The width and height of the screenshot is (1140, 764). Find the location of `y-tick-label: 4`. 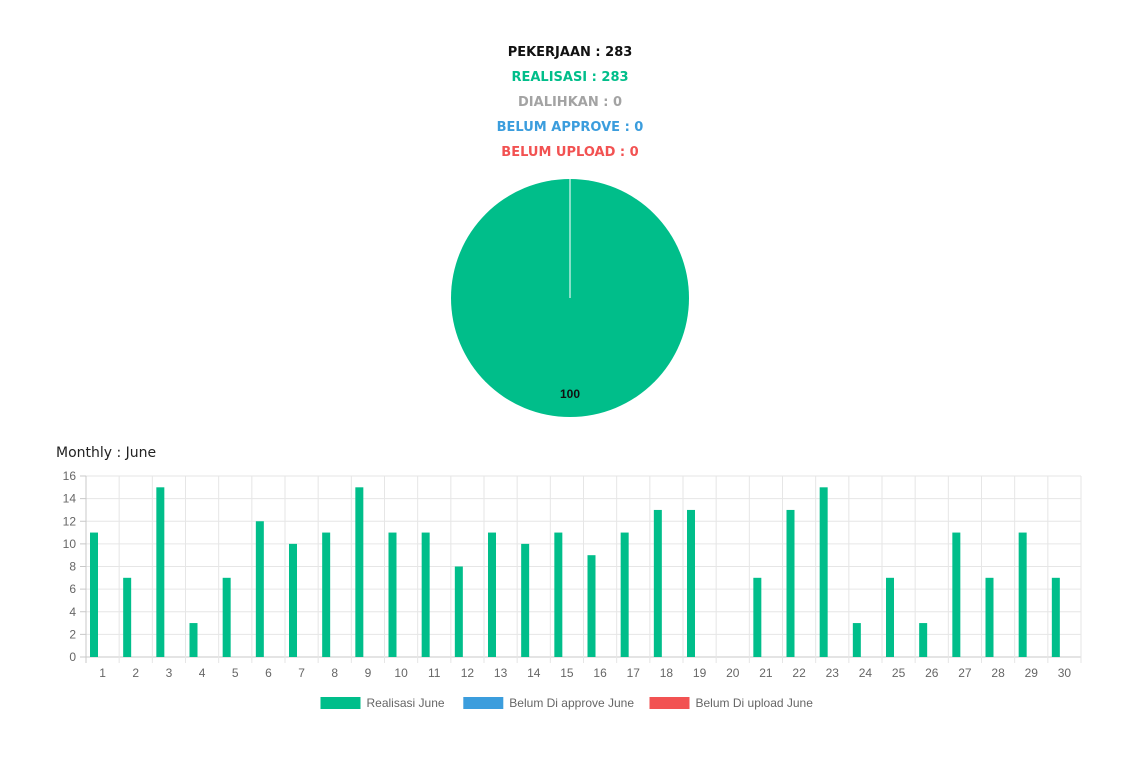

y-tick-label: 4 is located at coordinates (72, 612).